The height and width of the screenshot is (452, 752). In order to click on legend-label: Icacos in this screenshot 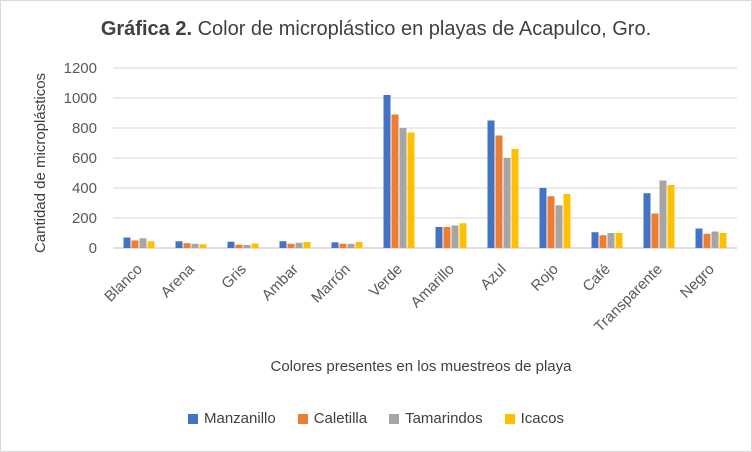, I will do `click(542, 418)`.